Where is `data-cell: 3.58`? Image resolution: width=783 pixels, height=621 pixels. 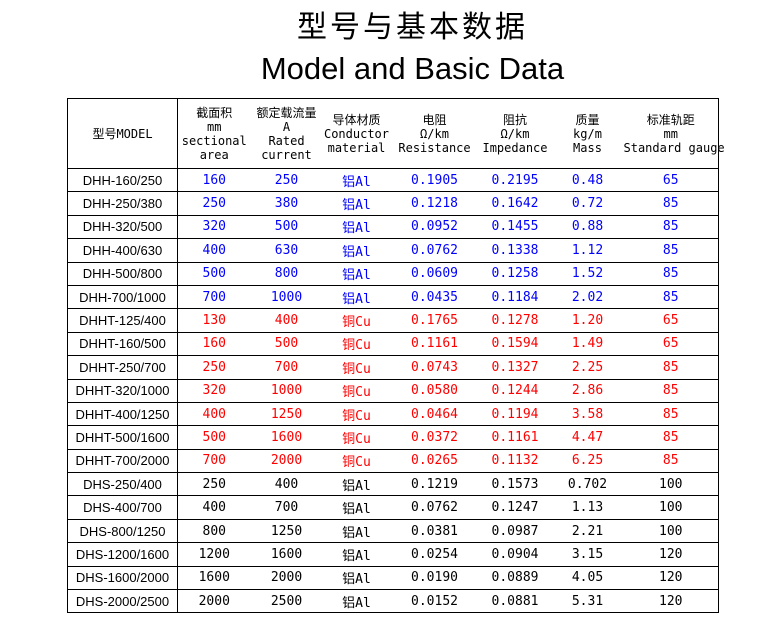
data-cell: 3.58 is located at coordinates (587, 414).